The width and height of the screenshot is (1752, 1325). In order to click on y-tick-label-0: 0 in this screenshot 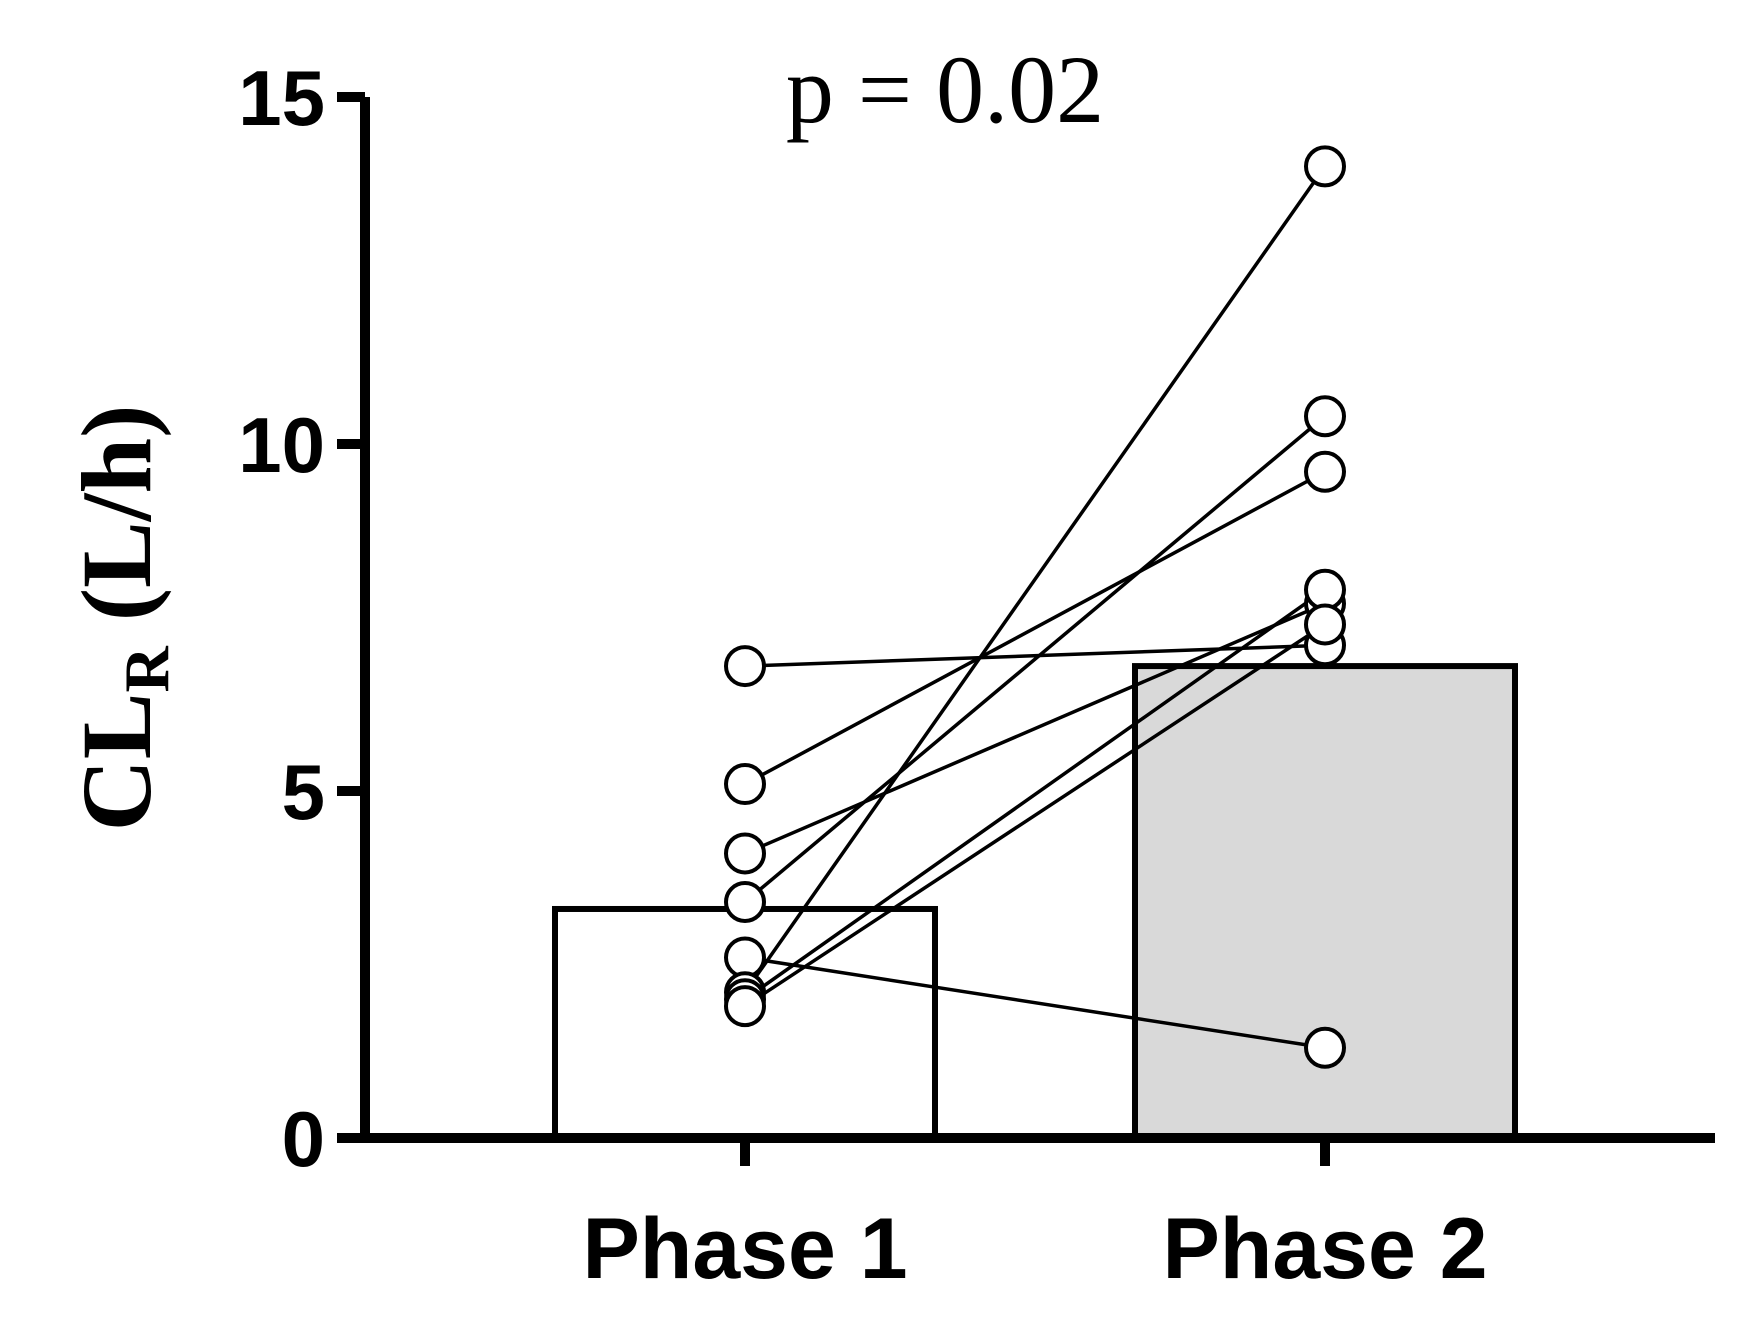, I will do `click(303, 1139)`.